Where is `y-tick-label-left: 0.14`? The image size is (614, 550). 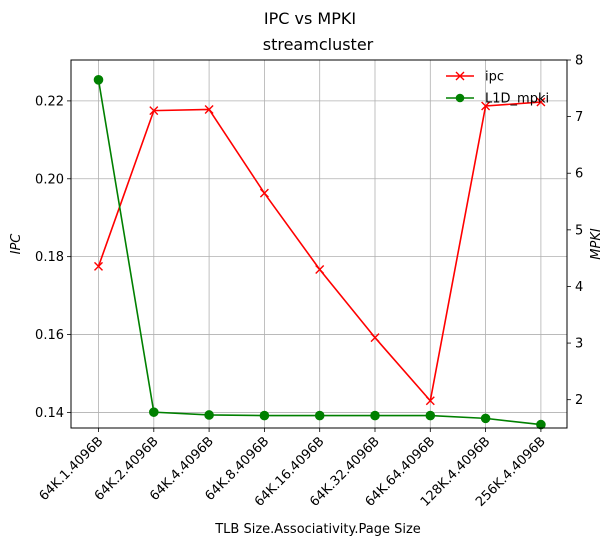
y-tick-label-left: 0.14 is located at coordinates (49, 413).